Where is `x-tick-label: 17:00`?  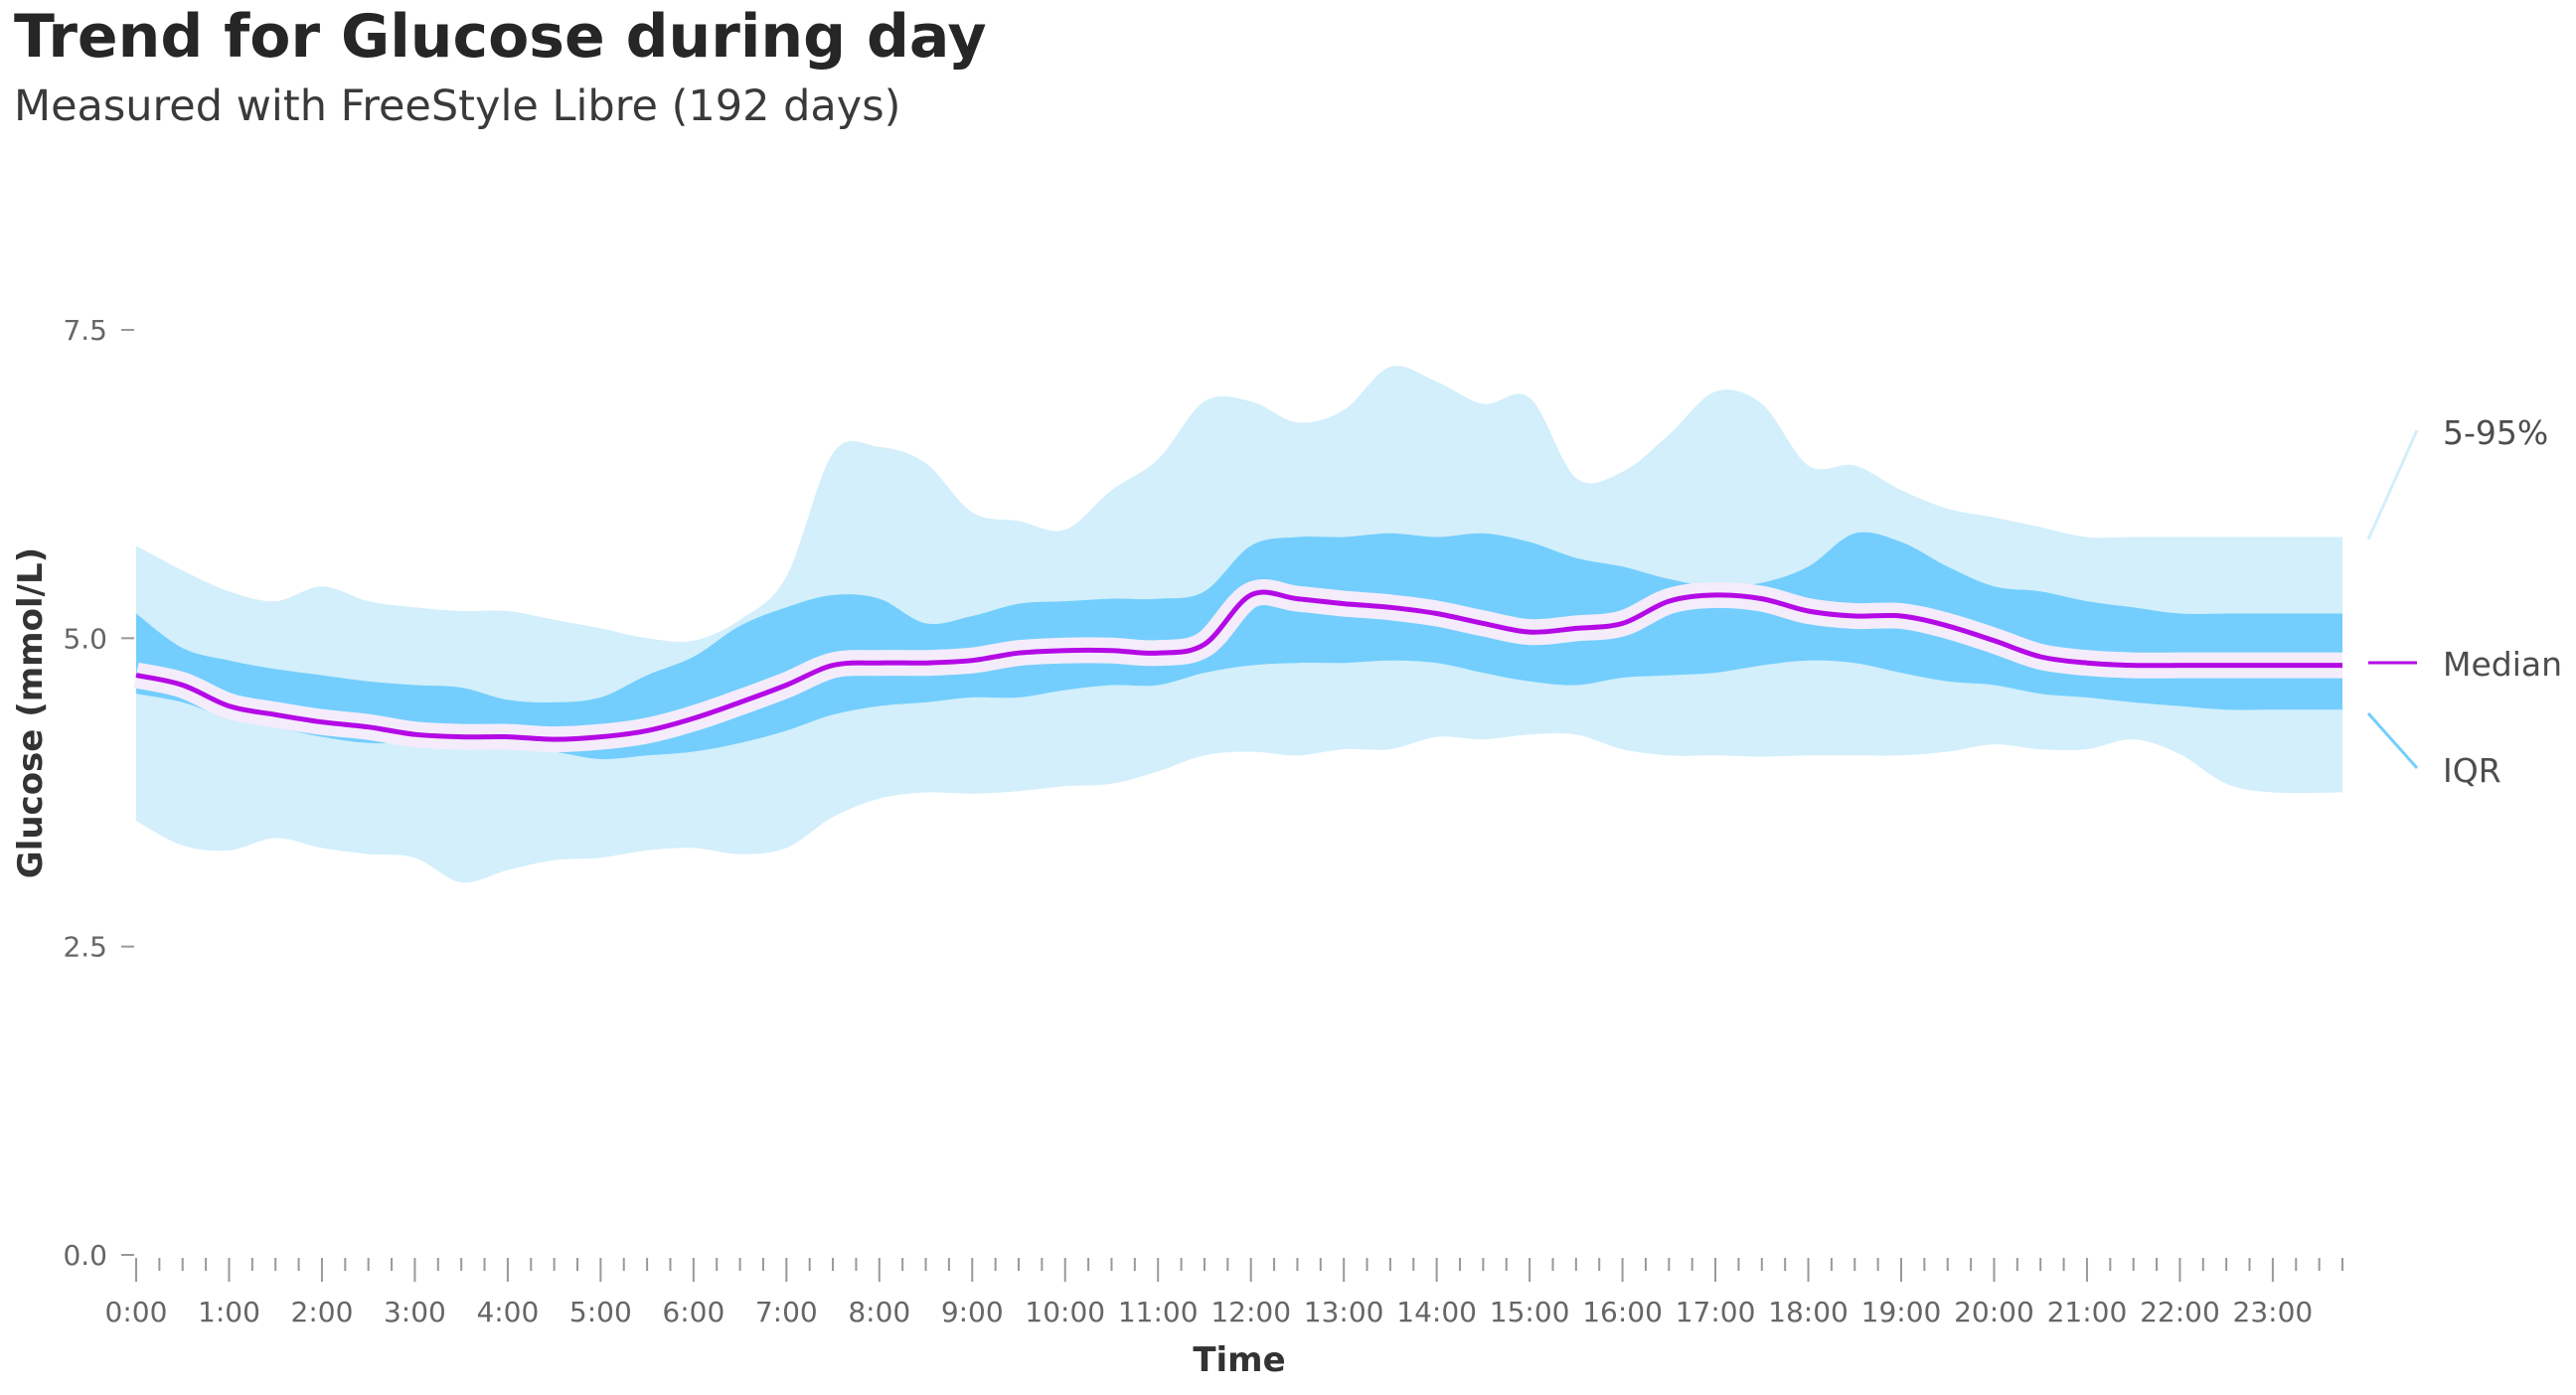
x-tick-label: 17:00 is located at coordinates (1716, 1312).